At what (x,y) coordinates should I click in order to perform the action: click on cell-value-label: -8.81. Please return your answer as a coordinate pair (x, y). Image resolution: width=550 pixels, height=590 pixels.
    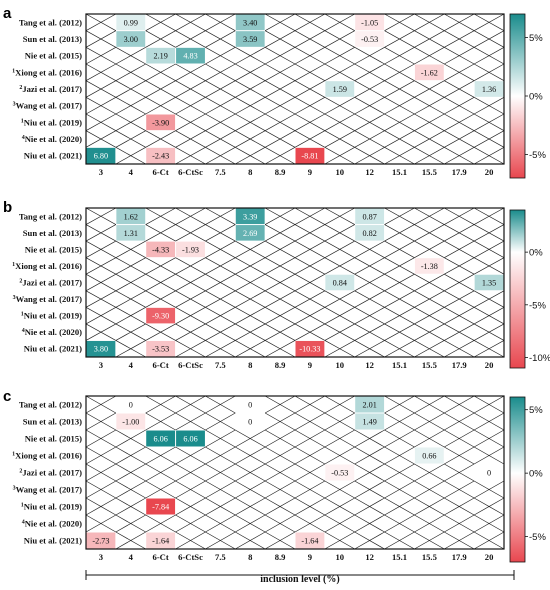
    Looking at the image, I should click on (309, 156).